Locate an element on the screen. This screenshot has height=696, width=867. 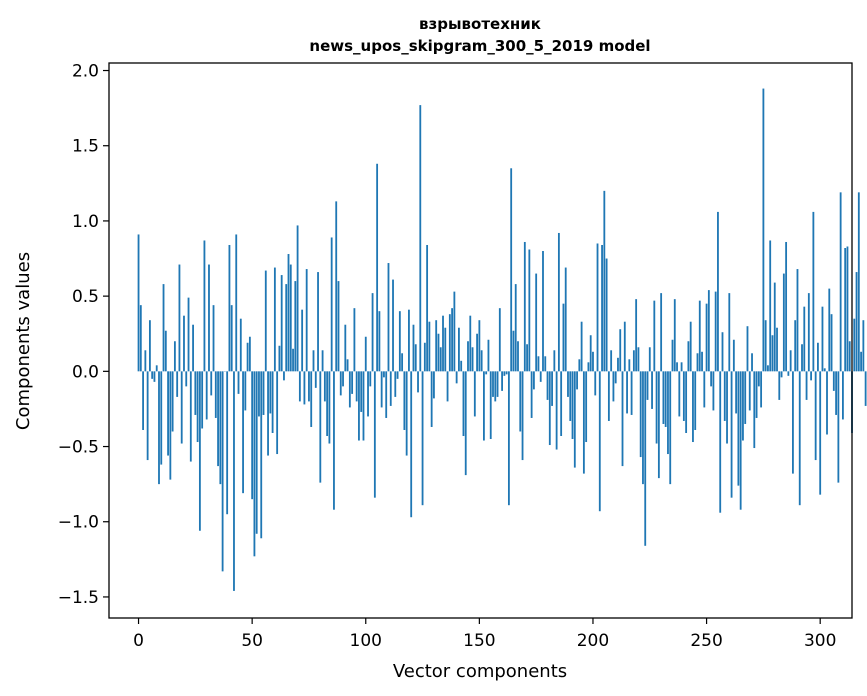
chart-title-line2: news_upos_skipgram_300_5_2019 model is located at coordinates (479, 46).